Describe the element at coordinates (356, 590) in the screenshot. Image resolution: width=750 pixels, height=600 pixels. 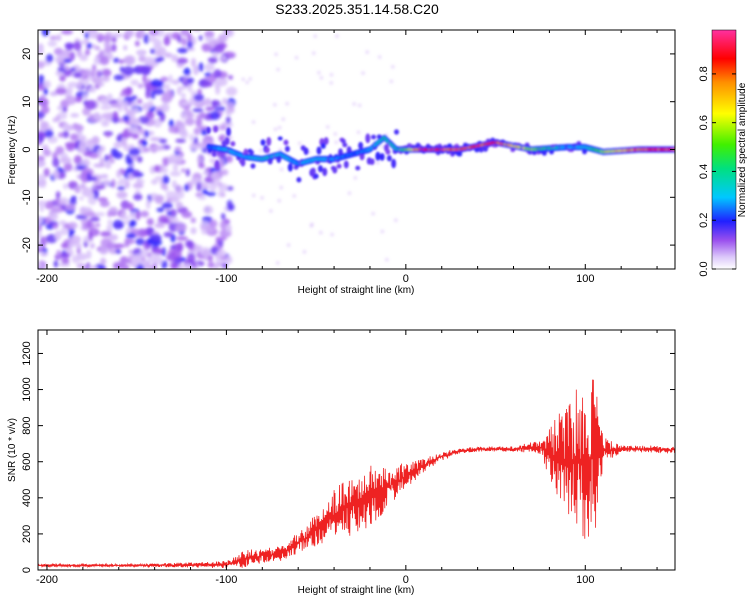
I see `snr-xlabel: Height of straight line (km)` at that location.